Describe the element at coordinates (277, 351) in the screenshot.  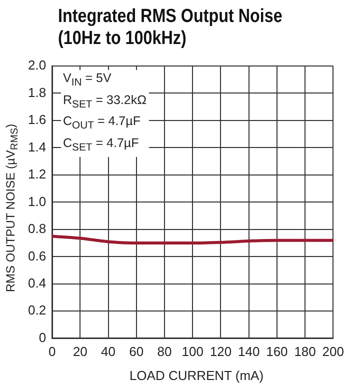
I see `x-tick-label: 160` at that location.